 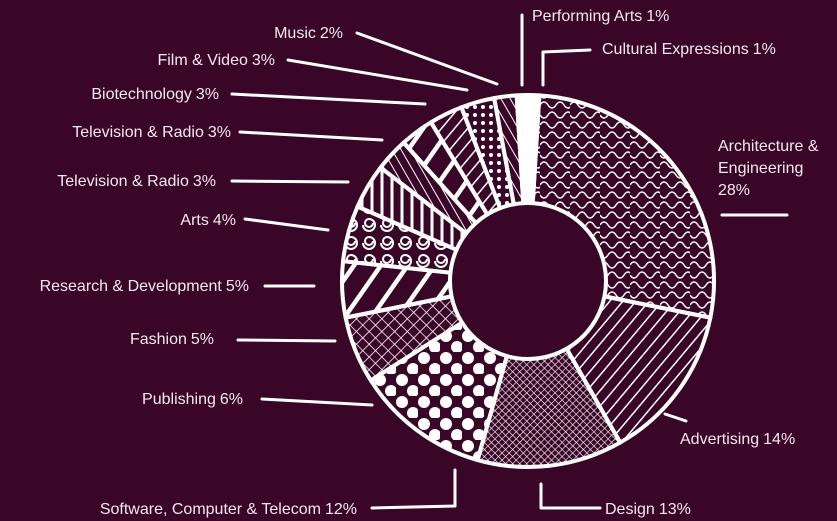 I want to click on category-label: Music, so click(x=295, y=33).